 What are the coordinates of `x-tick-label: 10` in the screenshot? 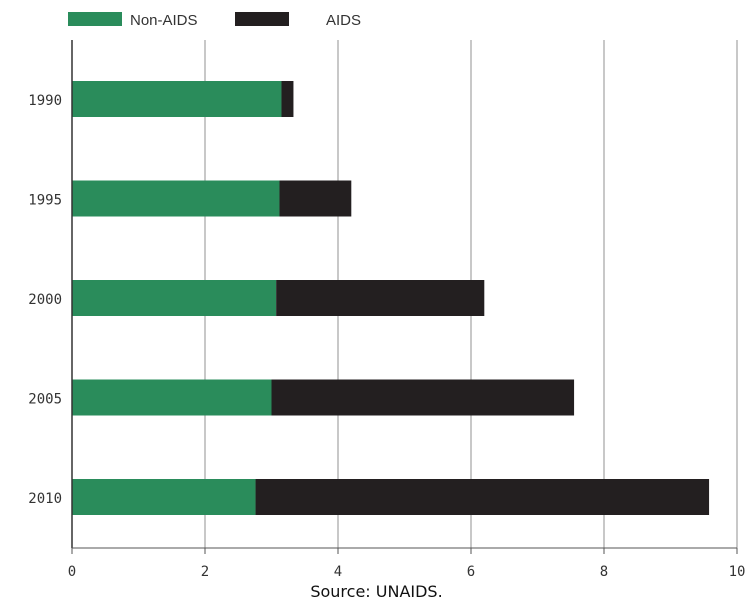 It's located at (737, 572).